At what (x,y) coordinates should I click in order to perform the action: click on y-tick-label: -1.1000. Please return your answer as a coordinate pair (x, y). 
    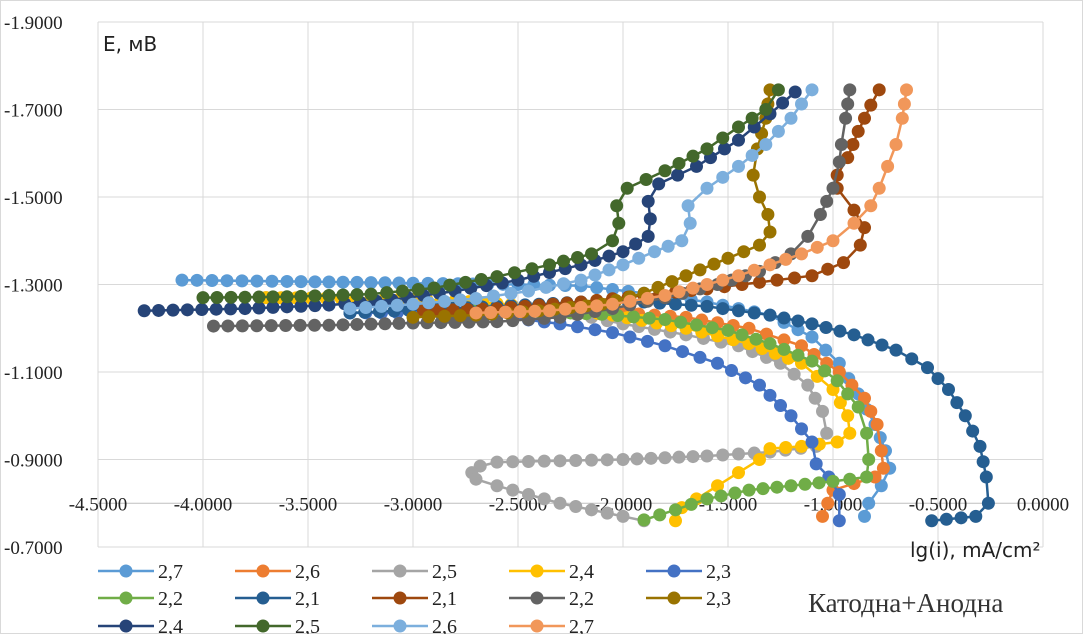
    Looking at the image, I should click on (33, 373).